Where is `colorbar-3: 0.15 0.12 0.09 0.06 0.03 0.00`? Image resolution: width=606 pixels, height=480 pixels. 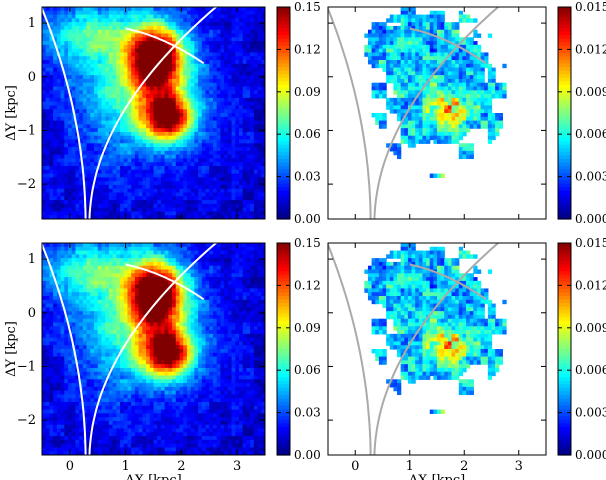 colorbar-3: 0.15 0.12 0.09 0.06 0.03 0.00 is located at coordinates (298, 349).